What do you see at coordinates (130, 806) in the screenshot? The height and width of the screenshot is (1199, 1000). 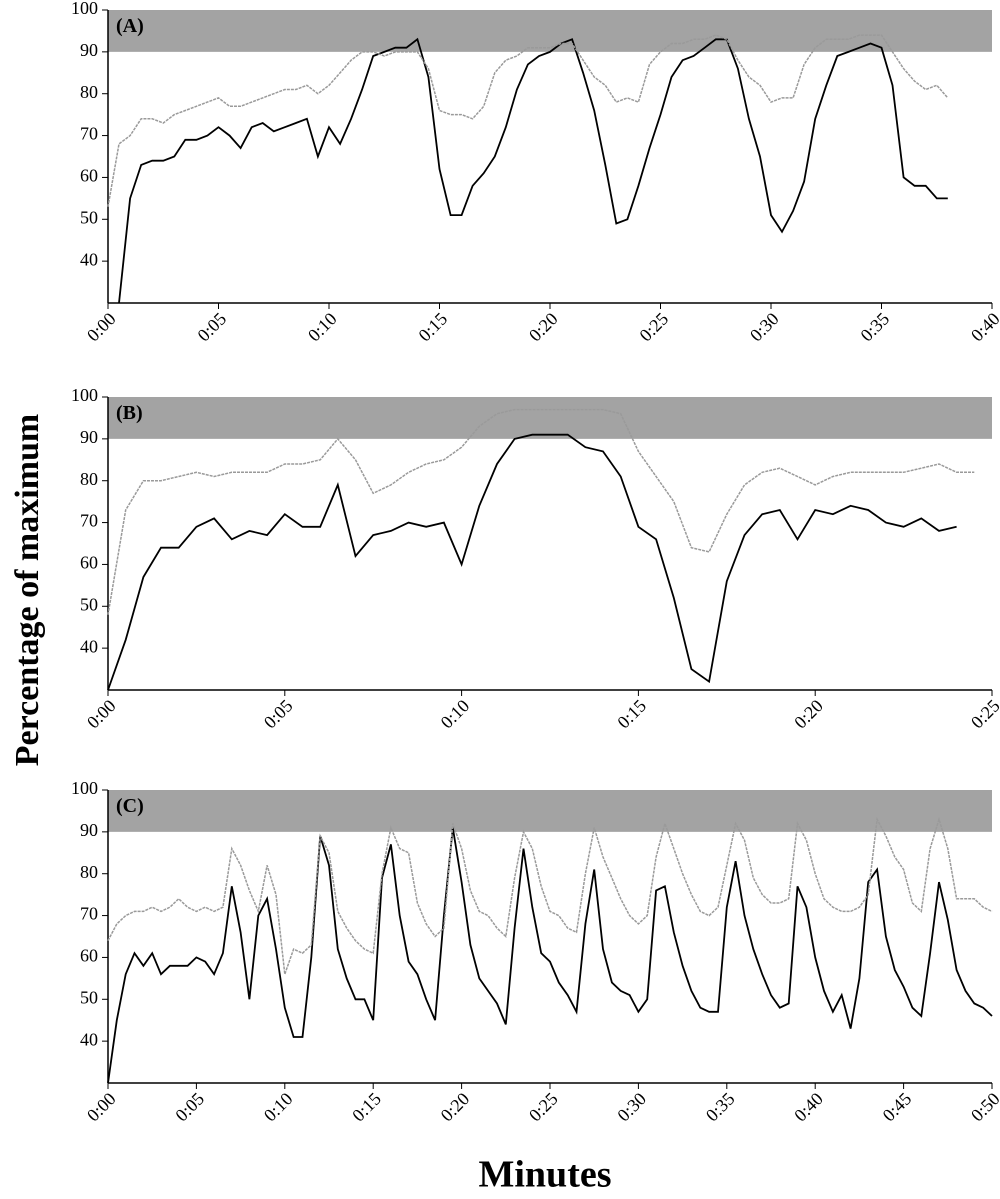 I see `panel-label: (C)` at bounding box center [130, 806].